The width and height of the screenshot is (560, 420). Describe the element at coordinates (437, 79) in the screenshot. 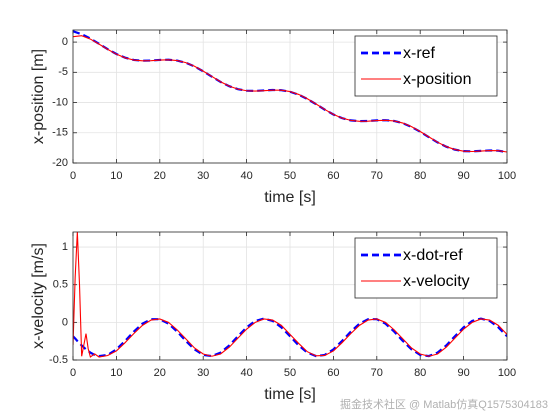

I see `legend-label: x-position` at that location.